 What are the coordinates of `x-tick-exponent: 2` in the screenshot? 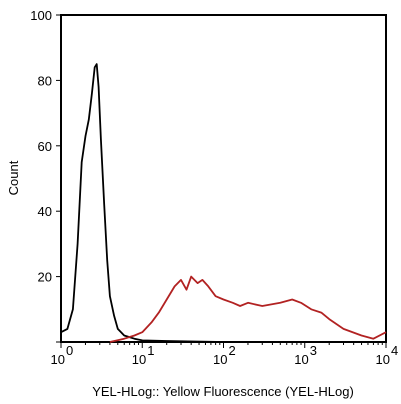 It's located at (232, 350).